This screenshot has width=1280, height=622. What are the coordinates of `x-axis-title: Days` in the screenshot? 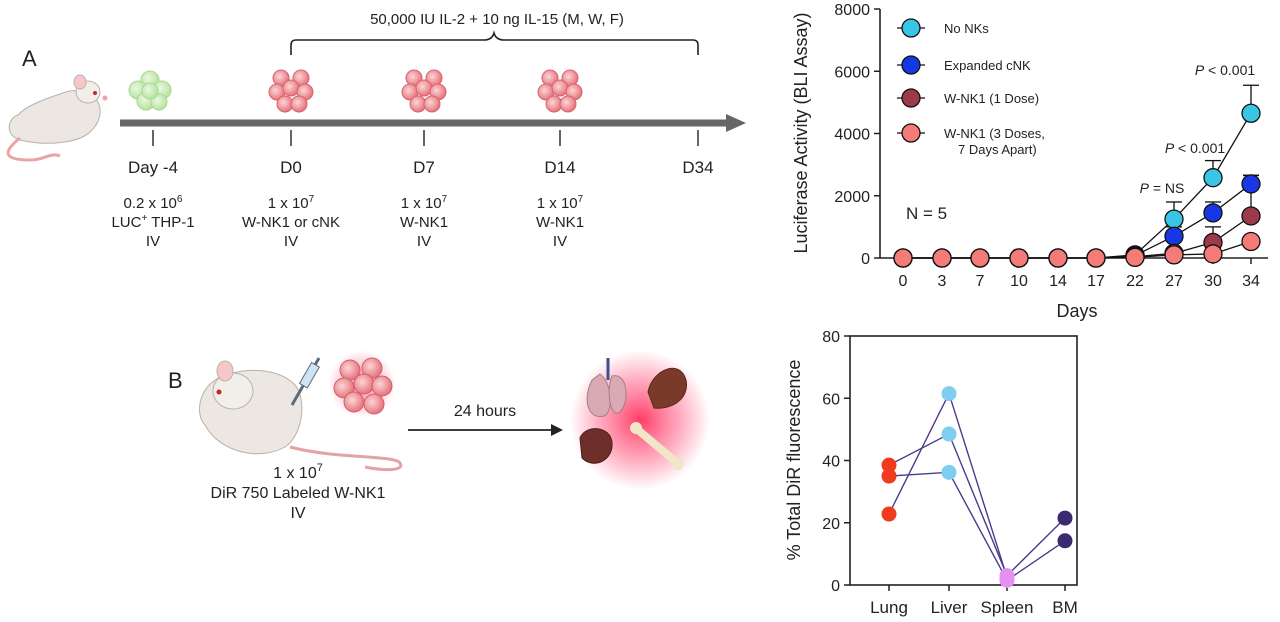 It's located at (1076, 311).